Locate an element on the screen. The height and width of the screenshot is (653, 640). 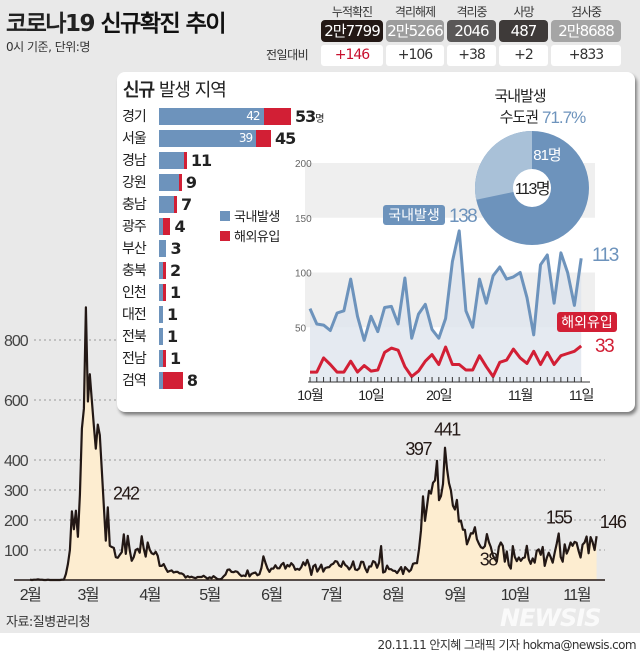
y-tick-label: 300 is located at coordinates (16, 491).